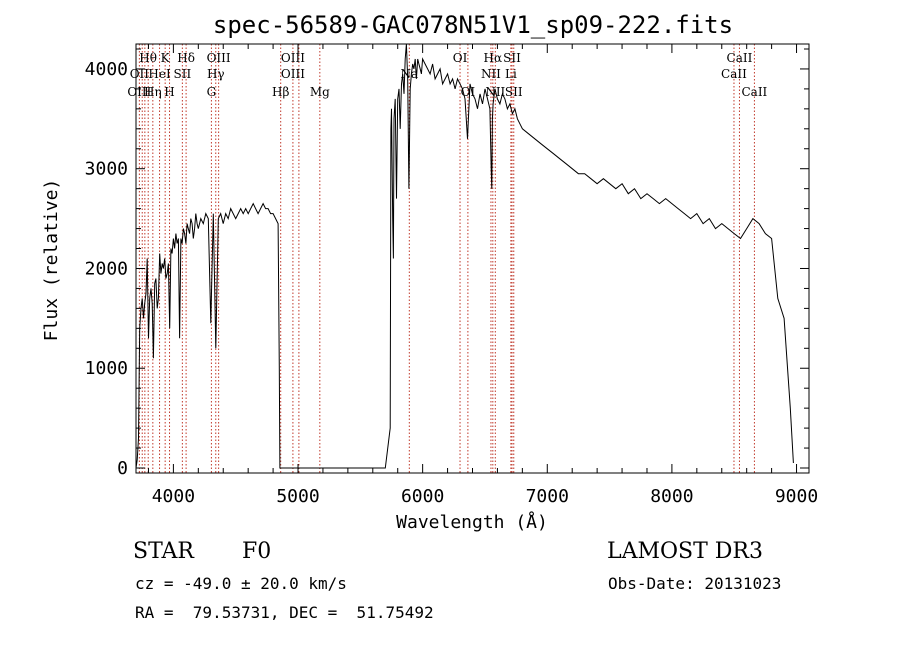 The height and width of the screenshot is (649, 900). What do you see at coordinates (51, 260) in the screenshot?
I see `y-axis-label: Flux (relative)` at bounding box center [51, 260].